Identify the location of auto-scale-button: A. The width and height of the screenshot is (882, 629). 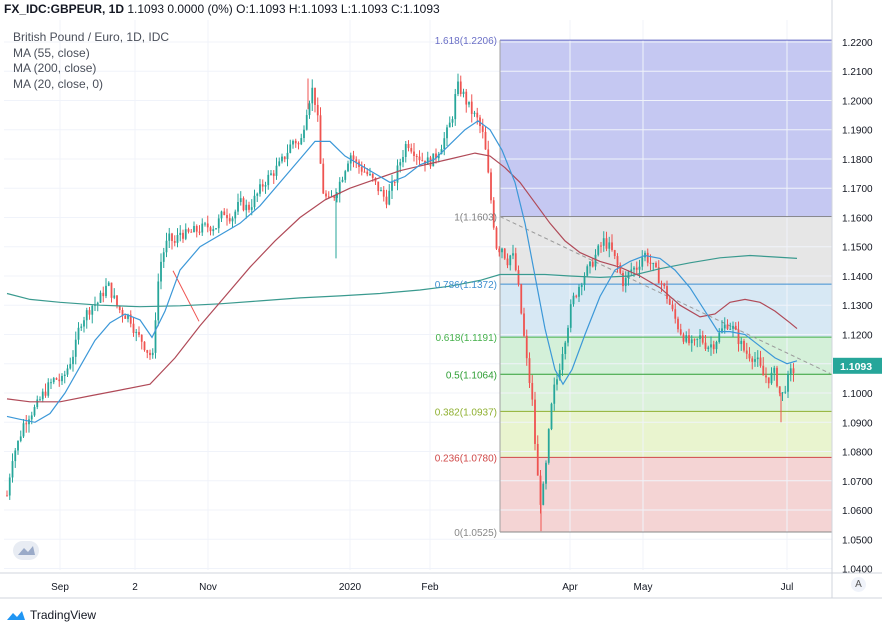
(858, 584).